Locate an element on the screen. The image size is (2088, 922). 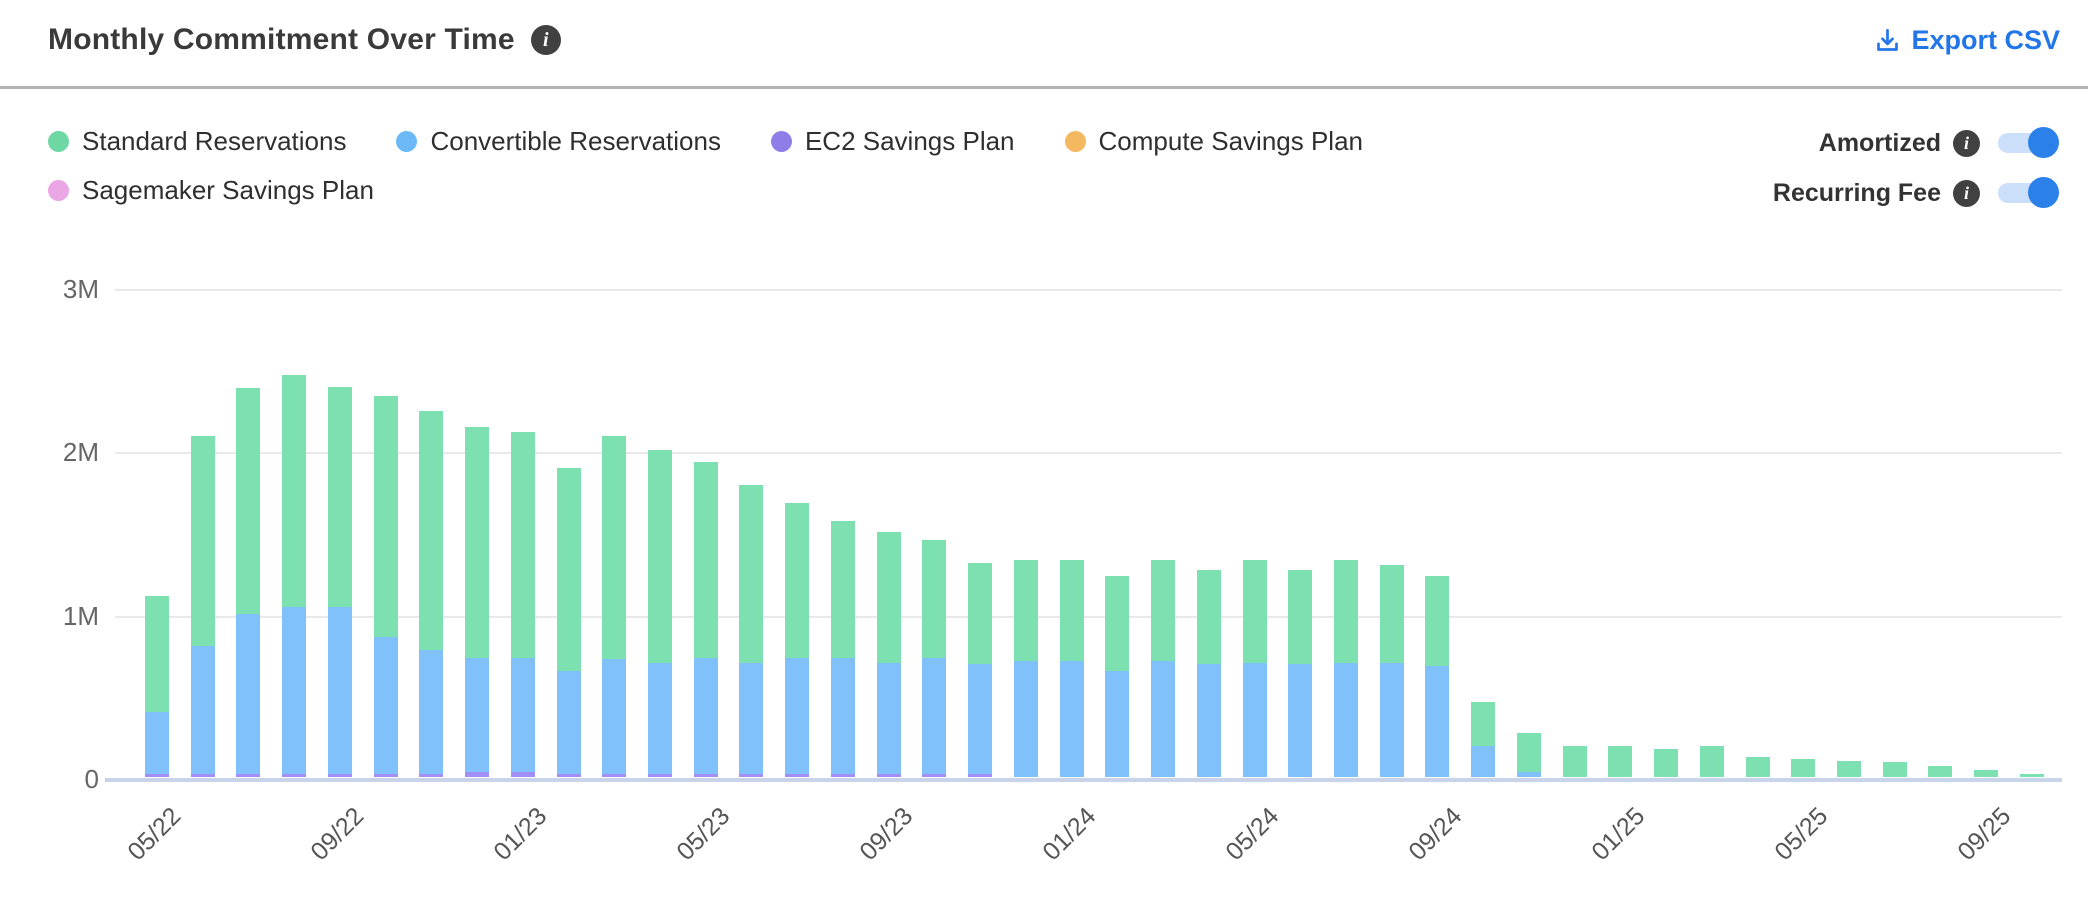
bar-10/23 is located at coordinates (934, 532).